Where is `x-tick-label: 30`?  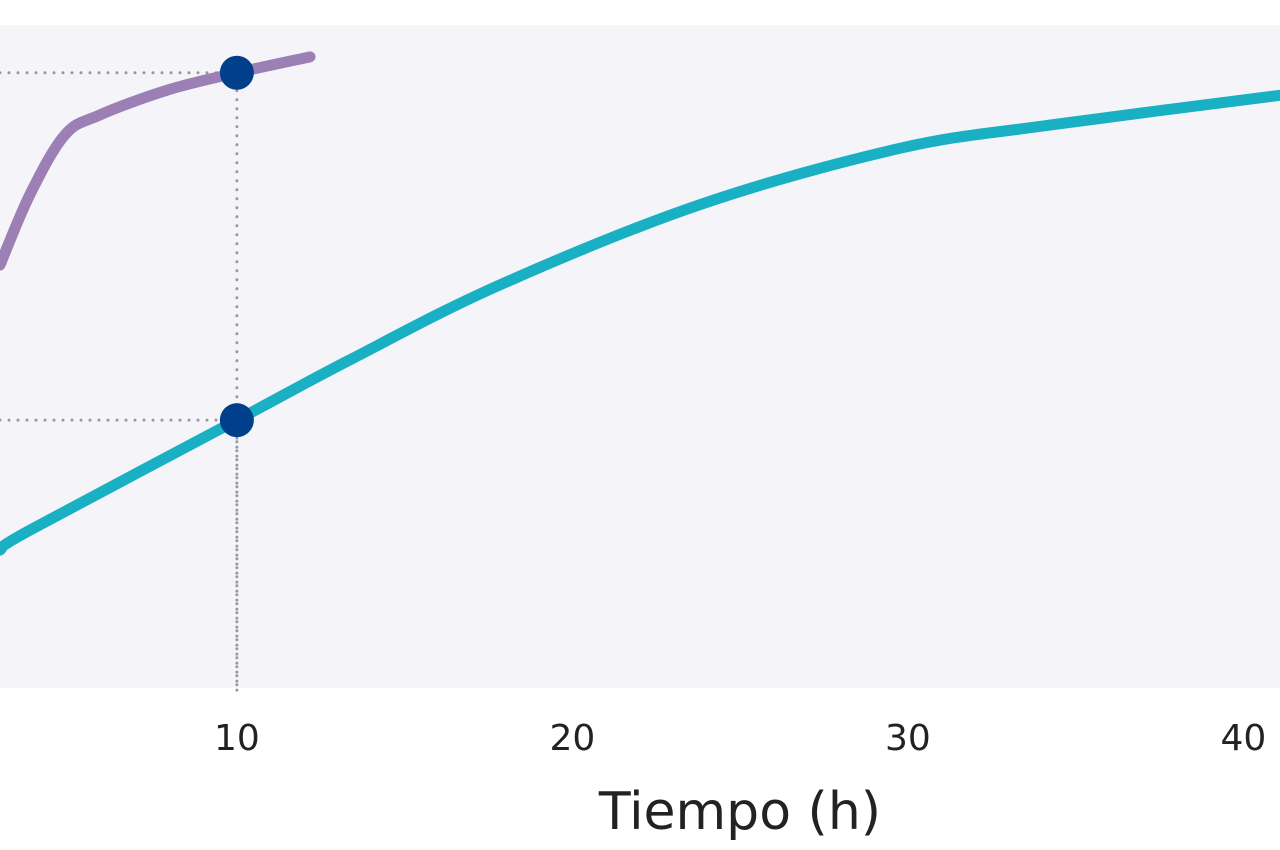 x-tick-label: 30 is located at coordinates (908, 738).